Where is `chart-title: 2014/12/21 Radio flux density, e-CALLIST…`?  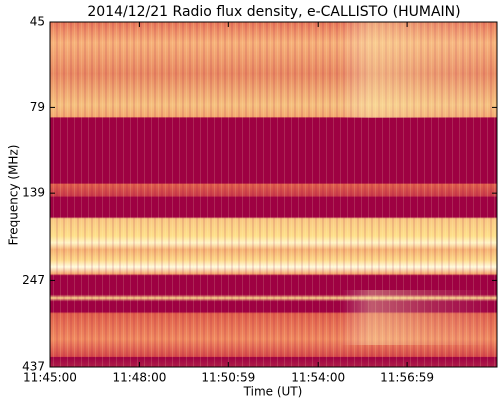
chart-title: 2014/12/21 Radio flux density, e-CALLIST… is located at coordinates (273, 12).